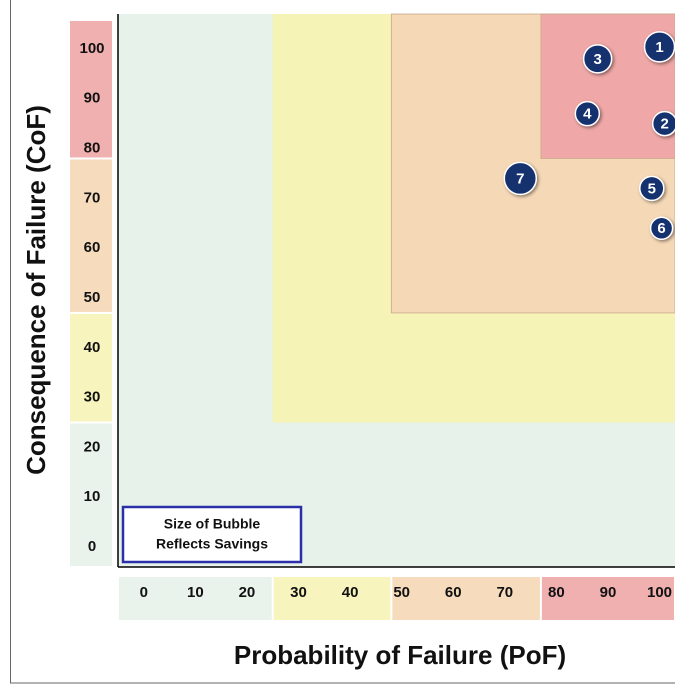 This screenshot has width=675, height=689. Describe the element at coordinates (661, 228) in the screenshot. I see `bubble-label: 6` at that location.